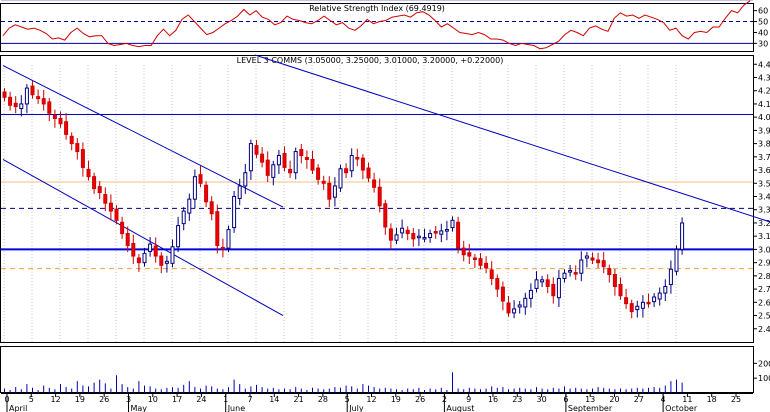  I want to click on price-tick-label: 3.4, so click(764, 197).